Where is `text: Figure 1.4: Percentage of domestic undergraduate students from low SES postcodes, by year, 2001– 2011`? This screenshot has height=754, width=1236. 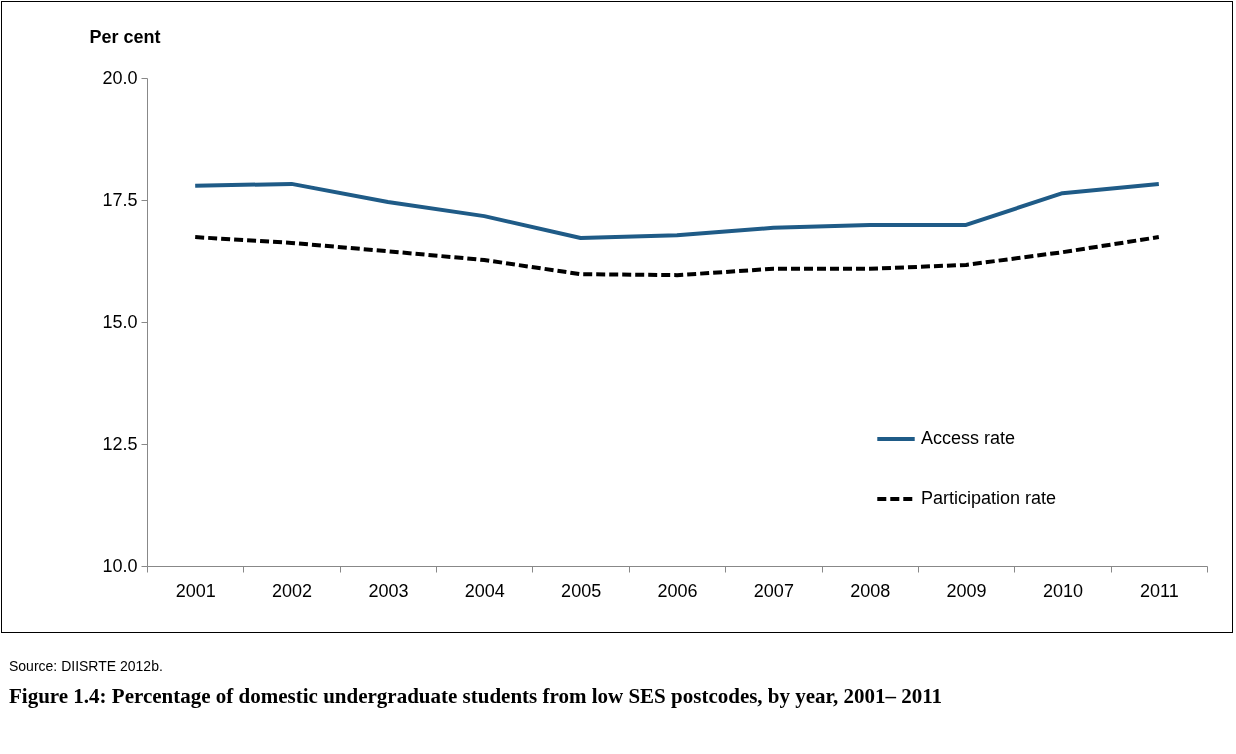 text: Figure 1.4: Percentage of domestic undergraduate students from low SES postcodes, by year, 2001– 2011 is located at coordinates (476, 696).